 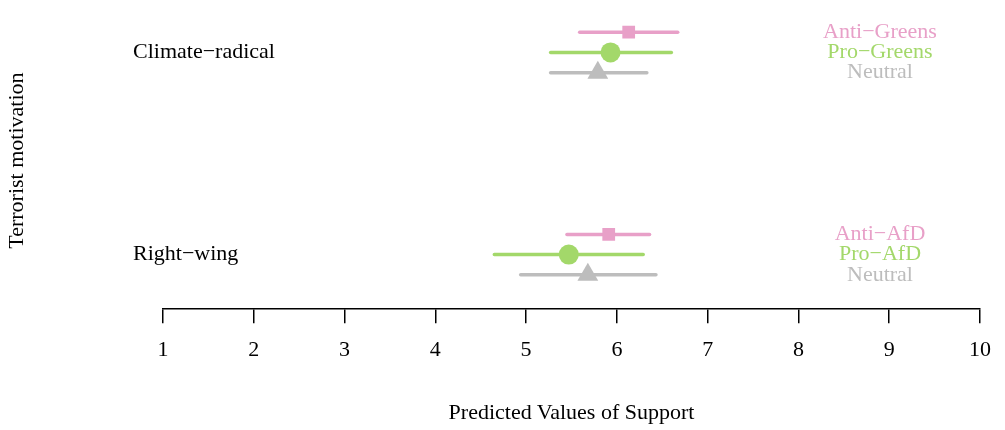 What do you see at coordinates (254, 349) in the screenshot?
I see `x-tick-label: 2` at bounding box center [254, 349].